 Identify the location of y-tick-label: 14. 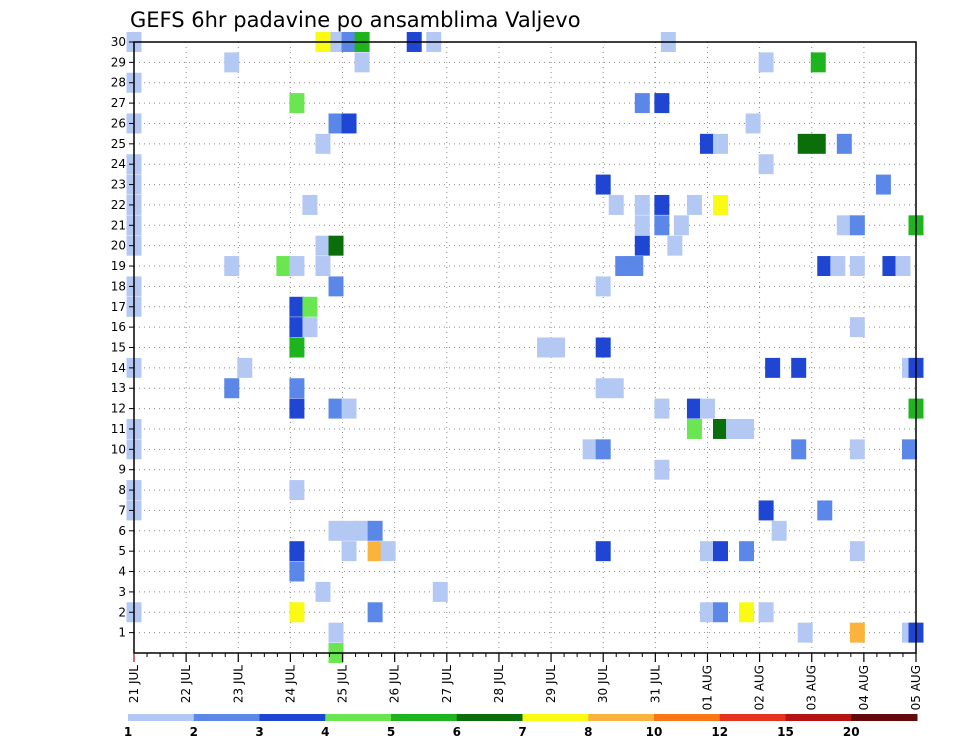
(118, 368).